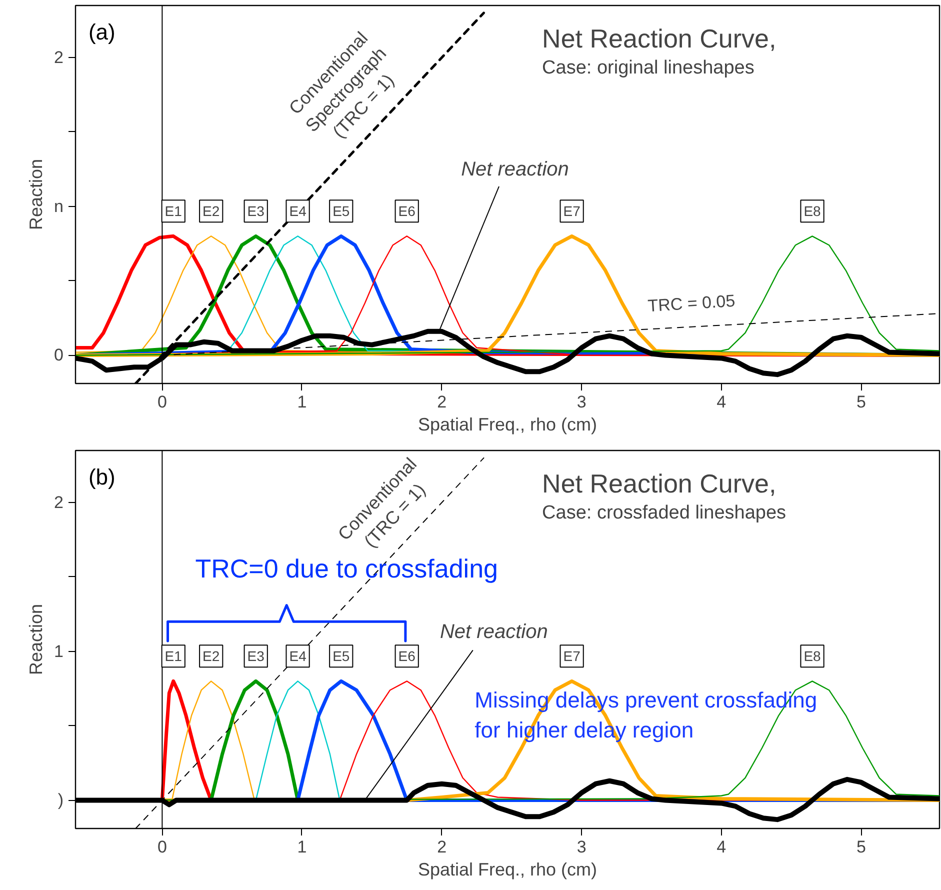 This screenshot has width=941, height=890. What do you see at coordinates (59, 355) in the screenshot?
I see `y-tick-label: 0` at bounding box center [59, 355].